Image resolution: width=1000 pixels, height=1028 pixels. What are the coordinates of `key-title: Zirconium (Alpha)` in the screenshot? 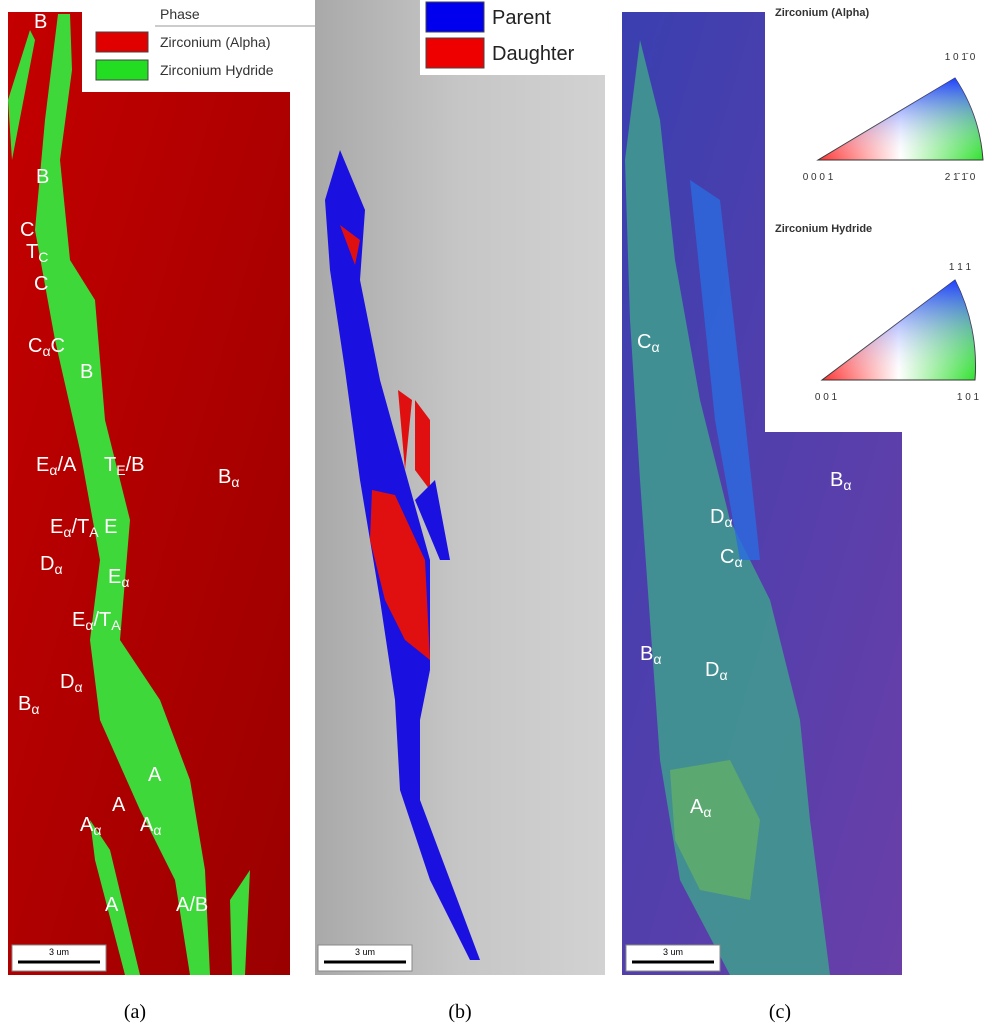 It's located at (822, 13).